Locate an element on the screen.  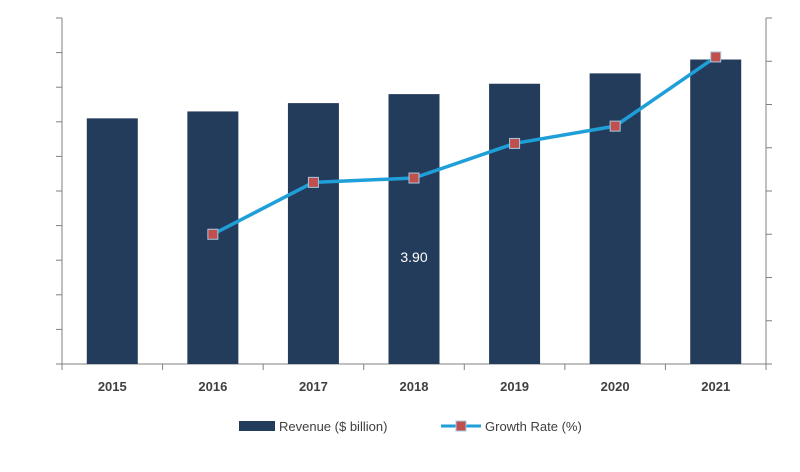
data-label-2018: 3.90 is located at coordinates (413, 257).